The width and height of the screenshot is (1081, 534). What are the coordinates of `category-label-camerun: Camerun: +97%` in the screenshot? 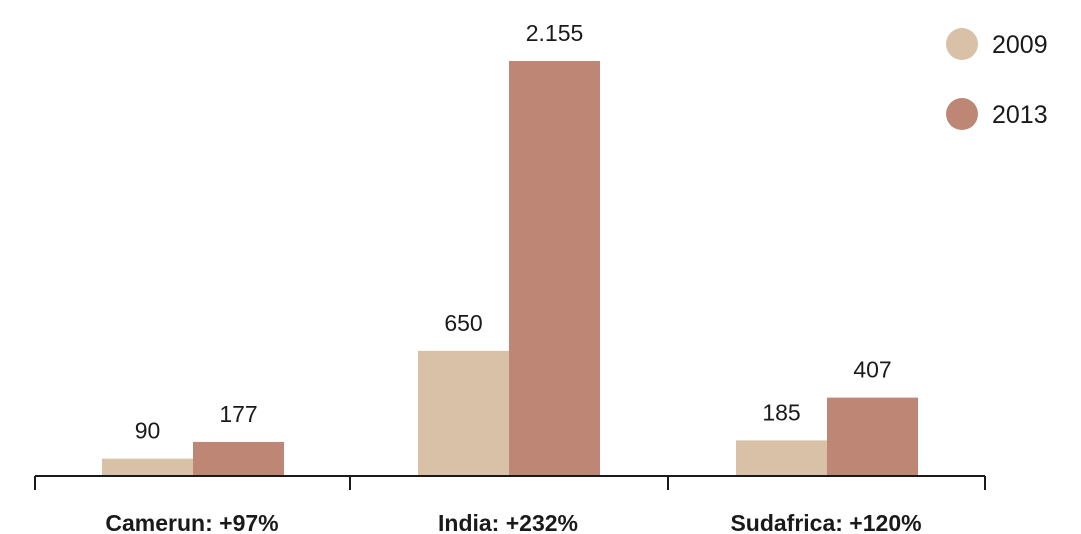 It's located at (191, 522).